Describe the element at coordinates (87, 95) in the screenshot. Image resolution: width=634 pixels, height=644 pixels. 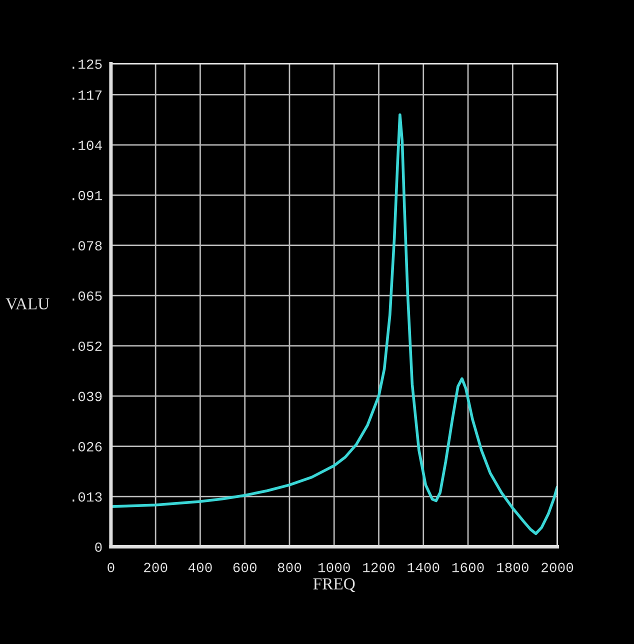
I see `y-tick-label: .117` at that location.